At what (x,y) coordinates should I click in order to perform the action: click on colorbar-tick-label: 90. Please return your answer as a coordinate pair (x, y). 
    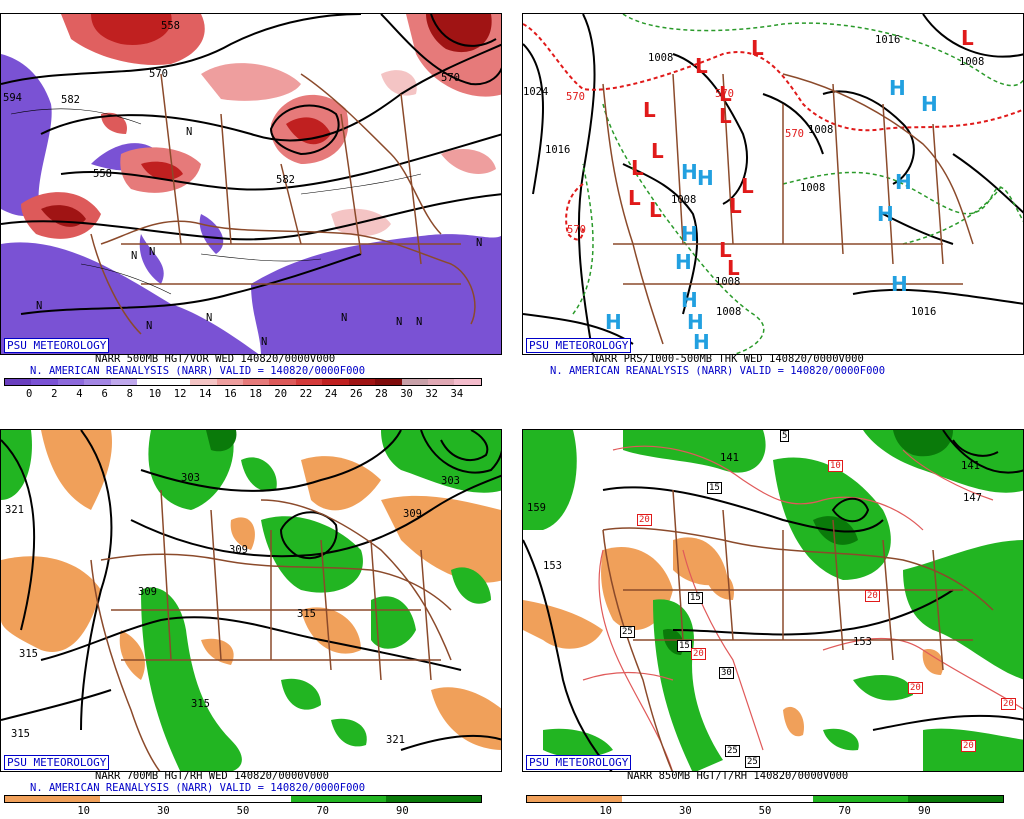
    Looking at the image, I should click on (924, 811).